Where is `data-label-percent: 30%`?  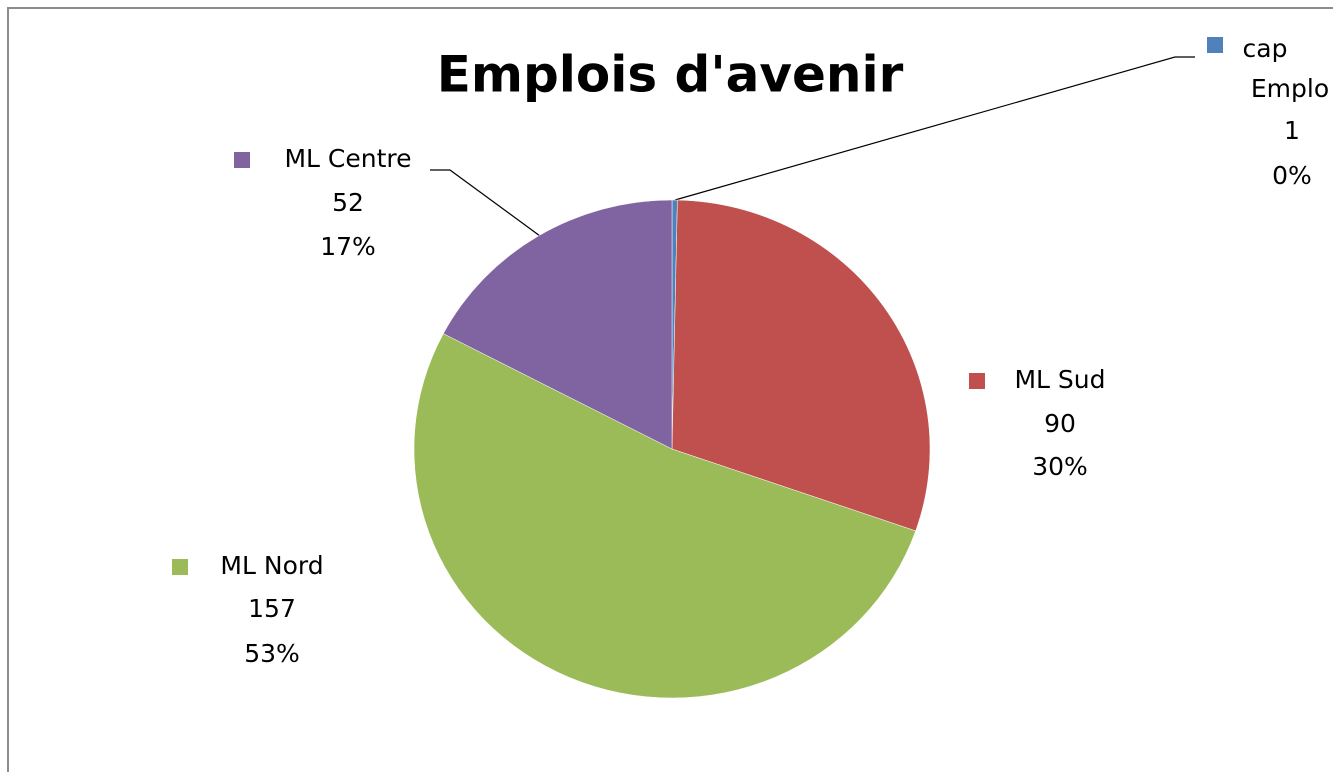 data-label-percent: 30% is located at coordinates (1060, 466).